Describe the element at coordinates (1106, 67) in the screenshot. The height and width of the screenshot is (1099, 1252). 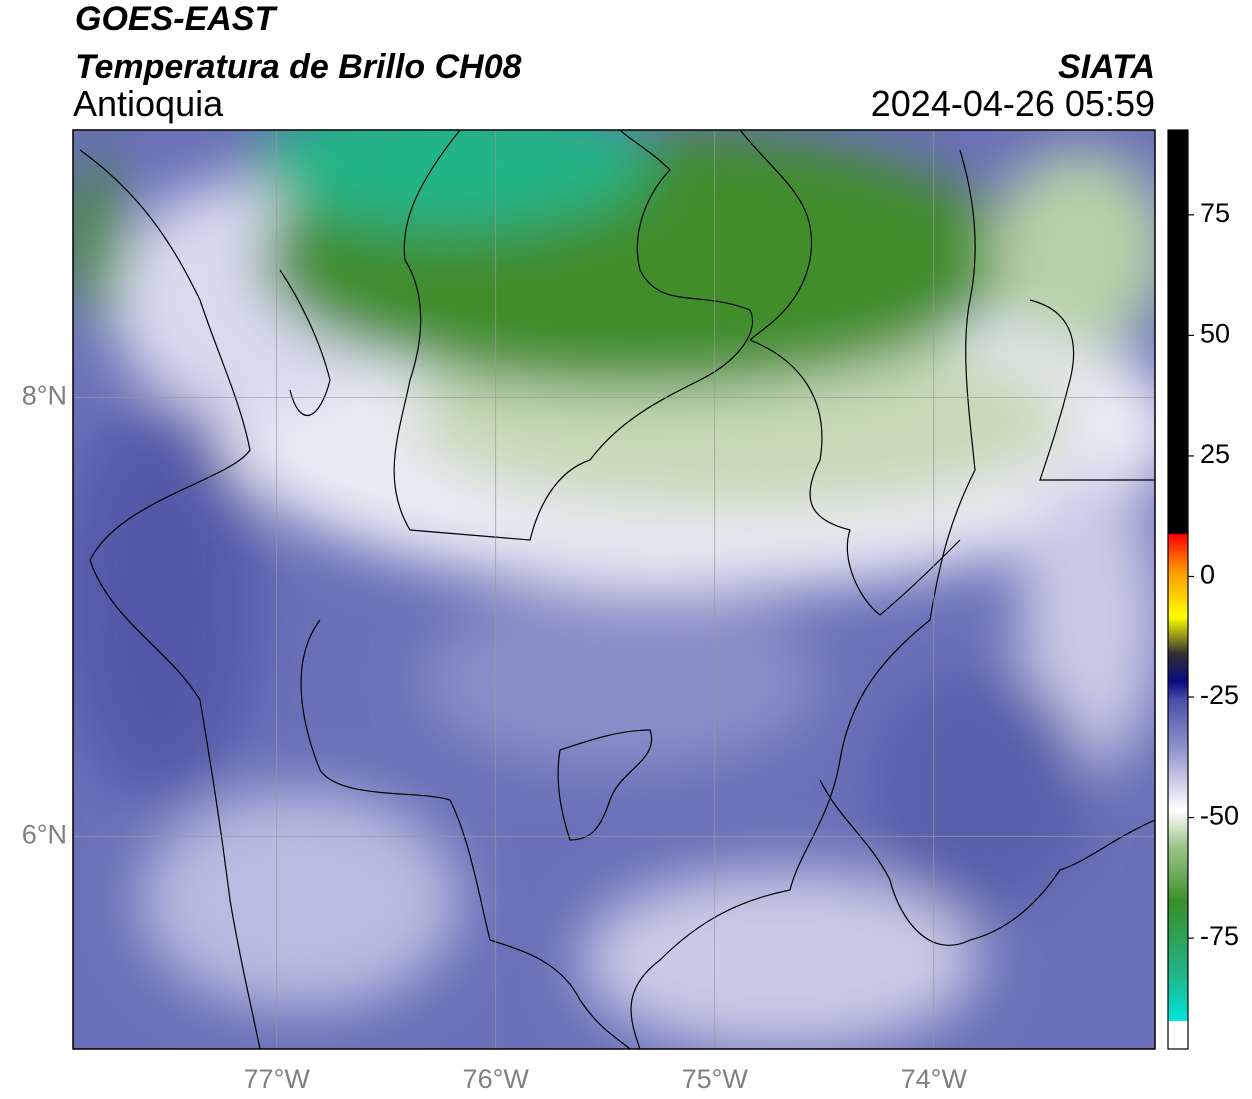
I see `source: SIATA` at that location.